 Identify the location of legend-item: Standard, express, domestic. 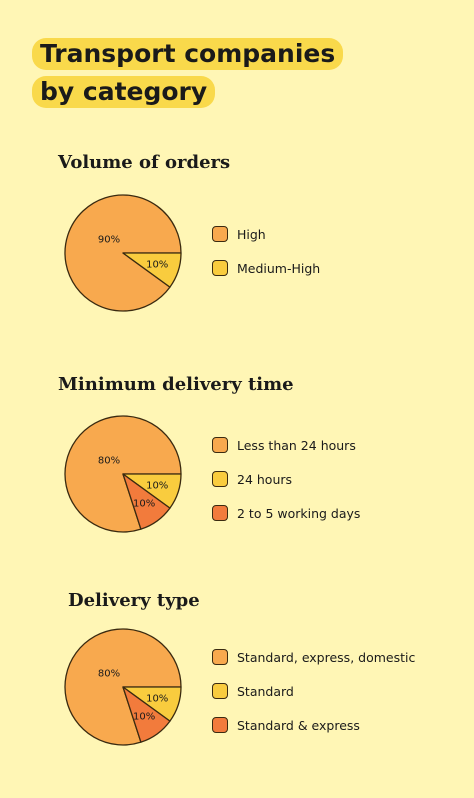
(313, 657).